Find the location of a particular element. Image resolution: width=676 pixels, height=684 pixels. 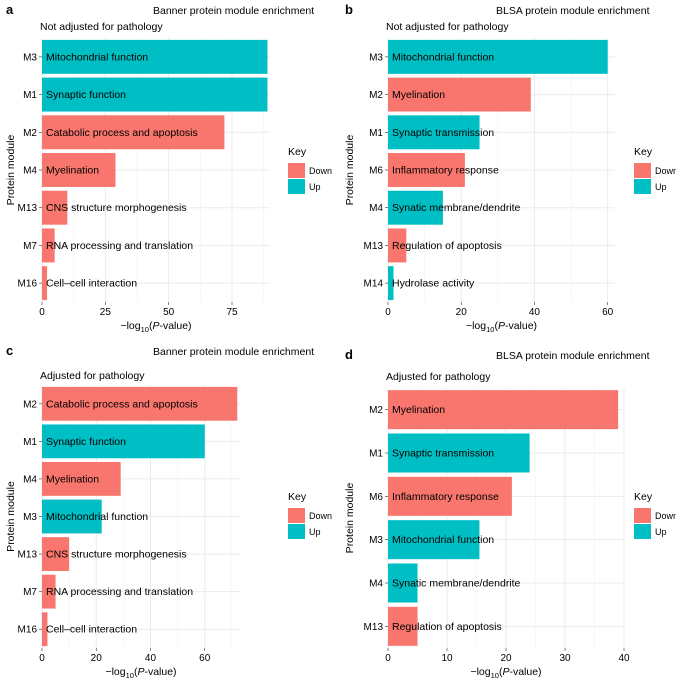

bar-m13 is located at coordinates (56, 554).